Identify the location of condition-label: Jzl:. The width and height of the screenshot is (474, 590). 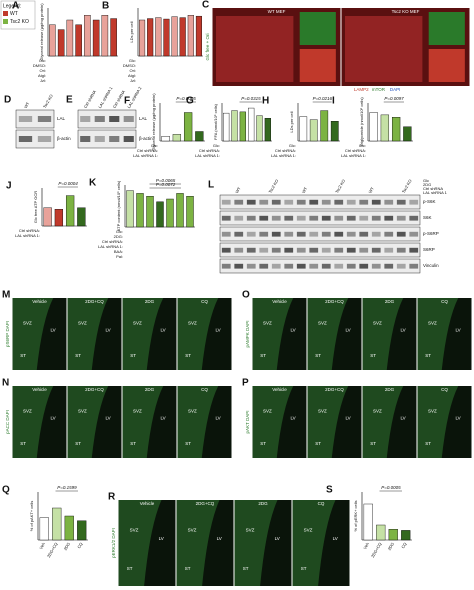
(133, 80).